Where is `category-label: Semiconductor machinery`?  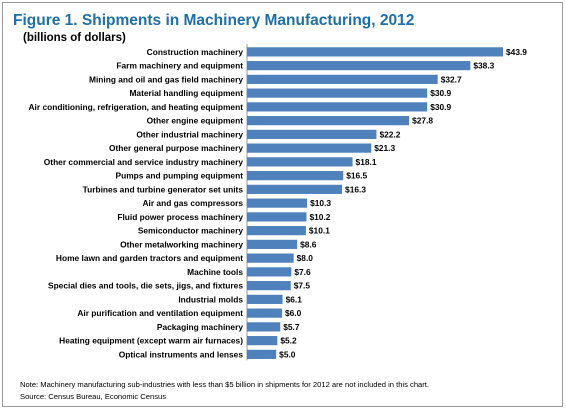 category-label: Semiconductor machinery is located at coordinates (191, 231).